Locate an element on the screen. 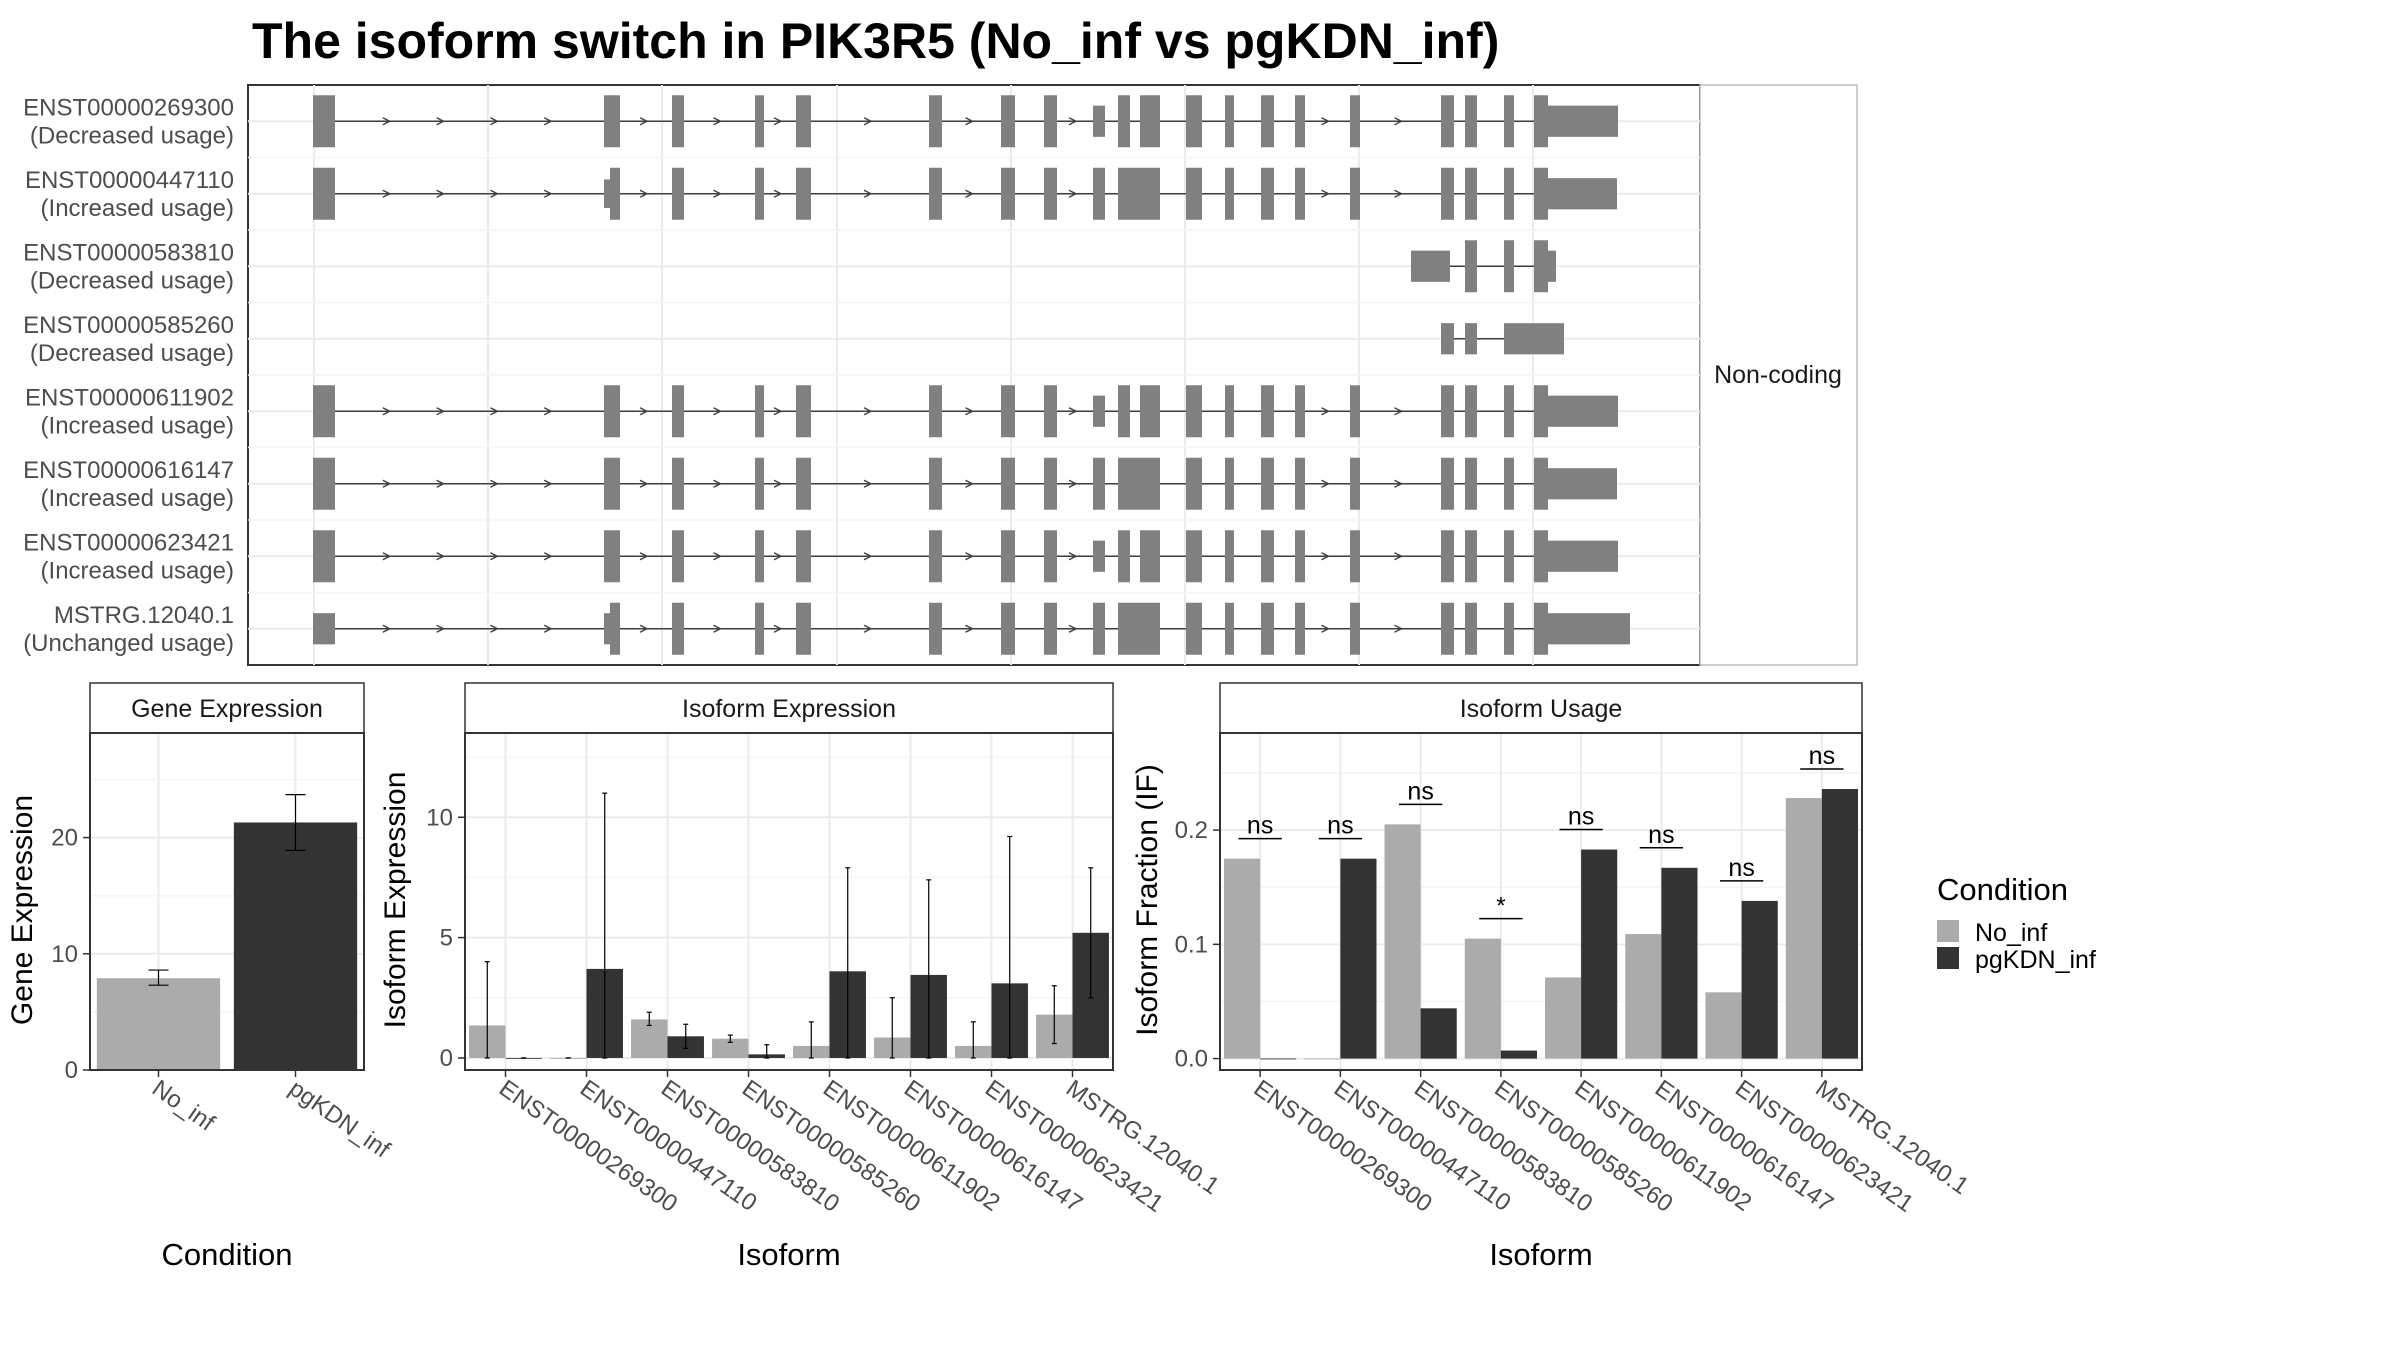 This screenshot has width=2400, height=1350. ytick-label: 0.1 is located at coordinates (1191, 944).